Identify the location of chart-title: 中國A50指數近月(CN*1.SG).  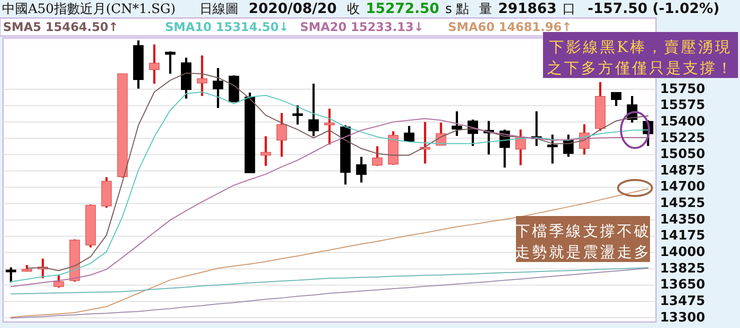
(89, 9).